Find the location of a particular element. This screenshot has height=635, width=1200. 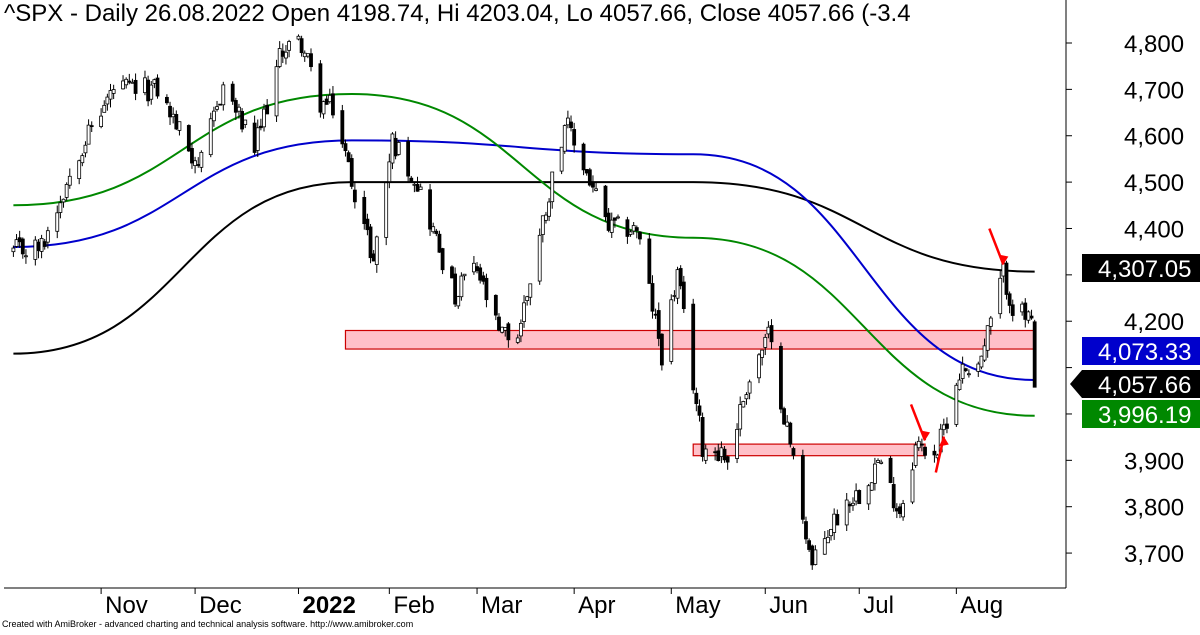

y-tick-label-4400: 4,400 is located at coordinates (1154, 229).